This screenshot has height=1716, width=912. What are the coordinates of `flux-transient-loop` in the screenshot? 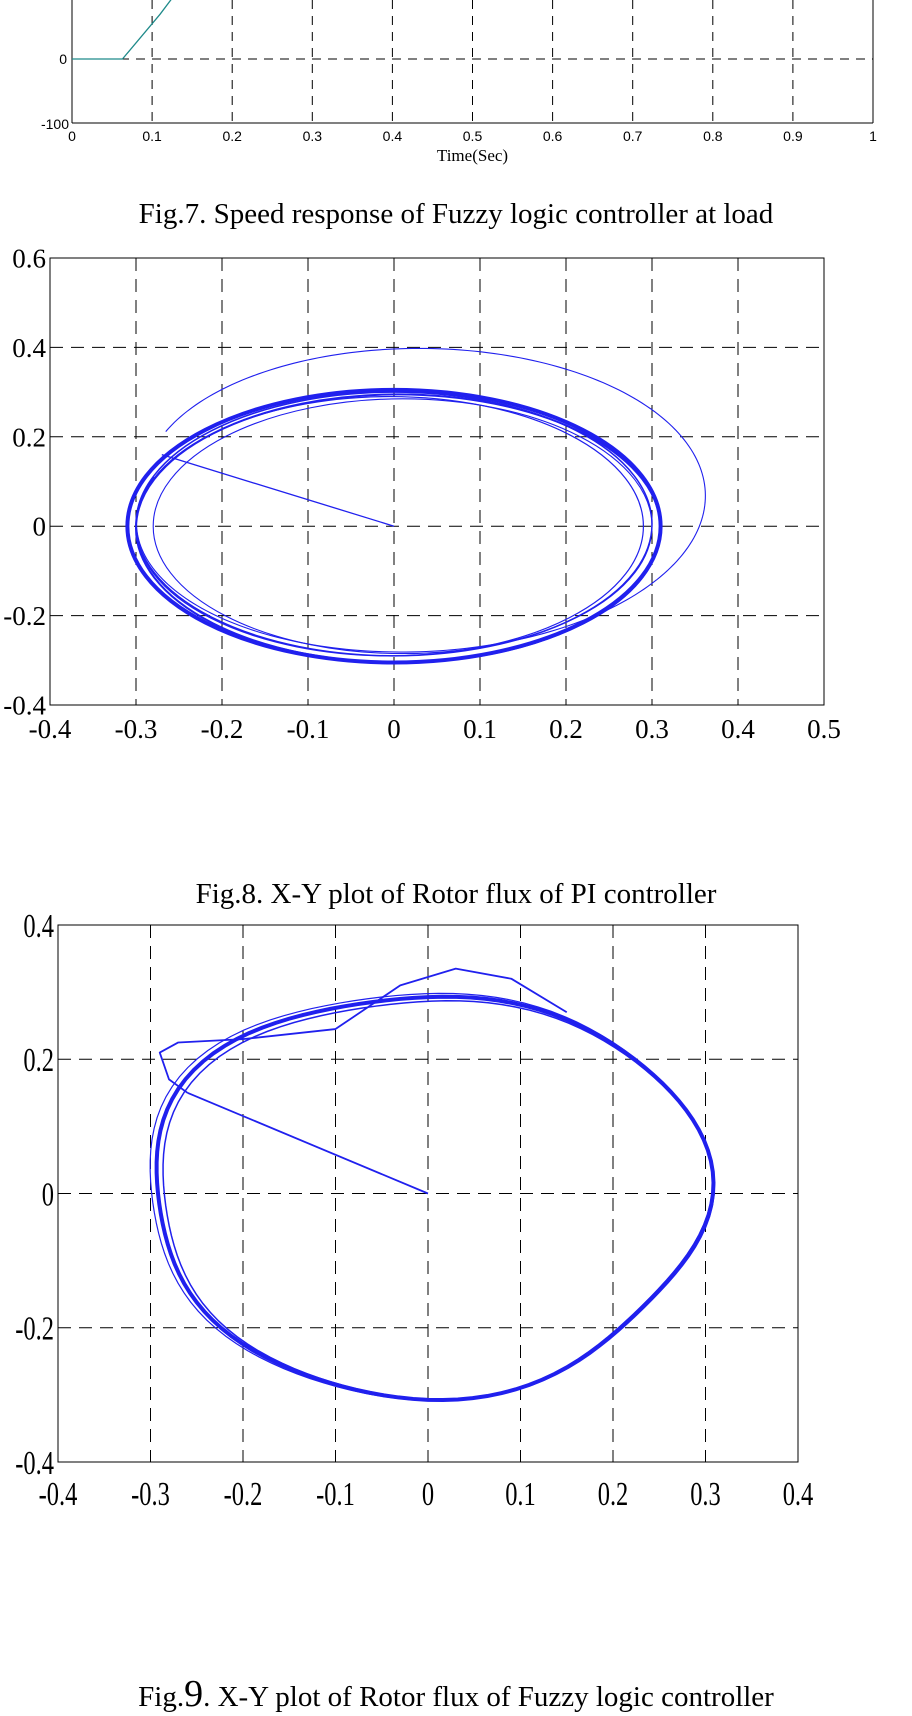 It's located at (420, 500).